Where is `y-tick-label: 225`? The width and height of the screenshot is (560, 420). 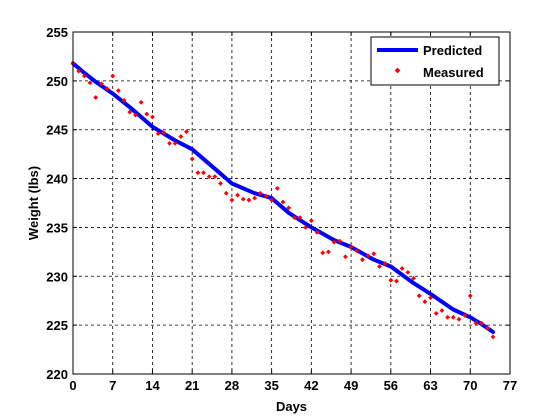 y-tick-label: 225 is located at coordinates (57, 325).